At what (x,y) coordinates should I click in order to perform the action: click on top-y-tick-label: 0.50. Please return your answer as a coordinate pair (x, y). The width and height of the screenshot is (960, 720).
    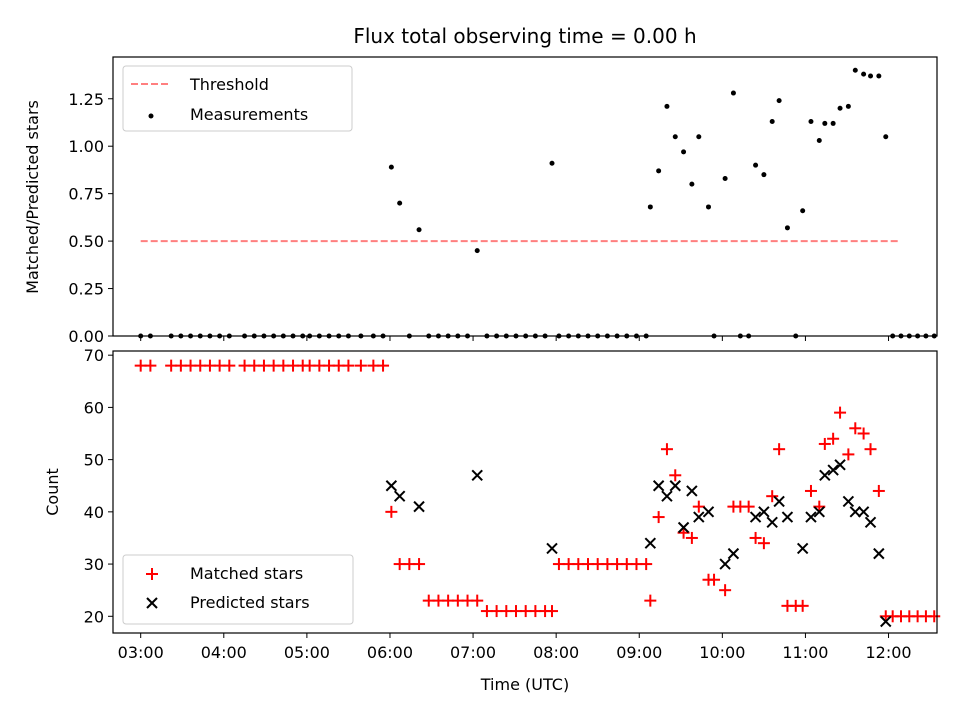
    Looking at the image, I should click on (86, 241).